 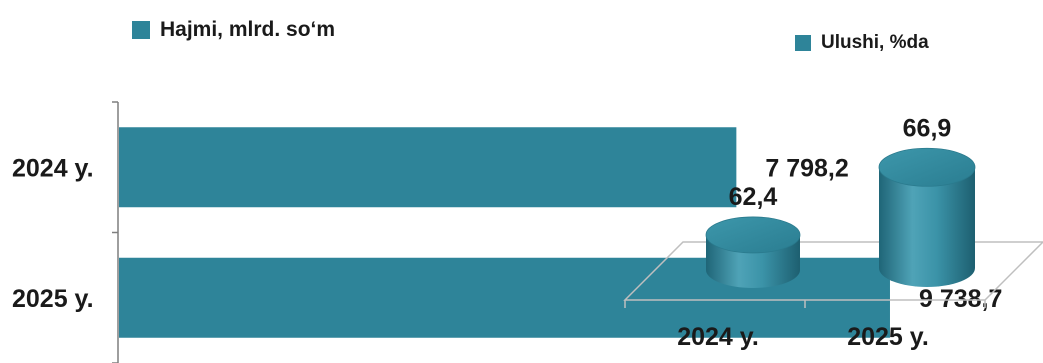 I want to click on legend-ulushi: Ulushi, %da, so click(x=862, y=43).